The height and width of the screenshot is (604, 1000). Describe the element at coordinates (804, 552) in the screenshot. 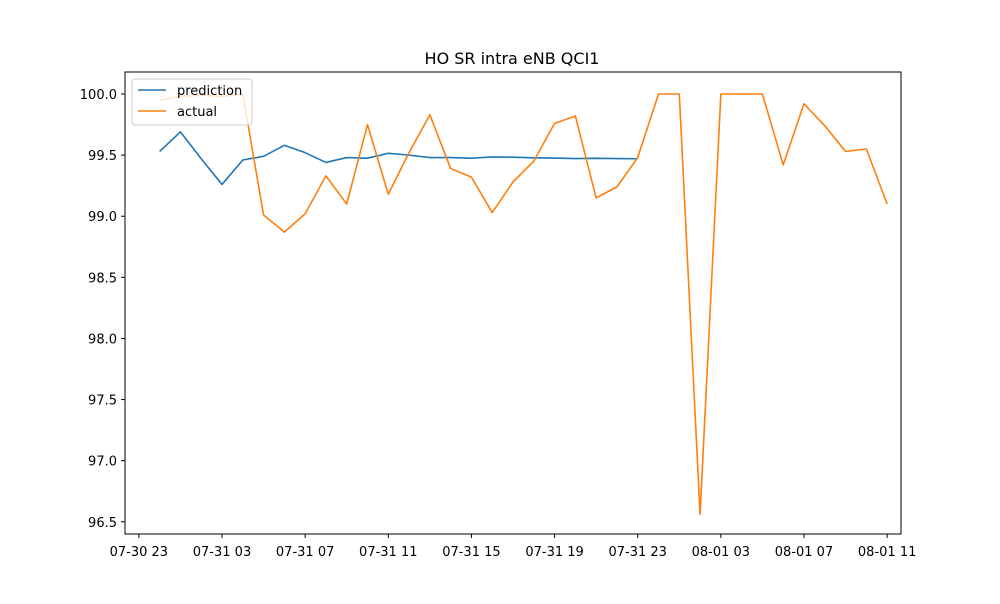

I see `x-tick-label: 08-01 07` at that location.